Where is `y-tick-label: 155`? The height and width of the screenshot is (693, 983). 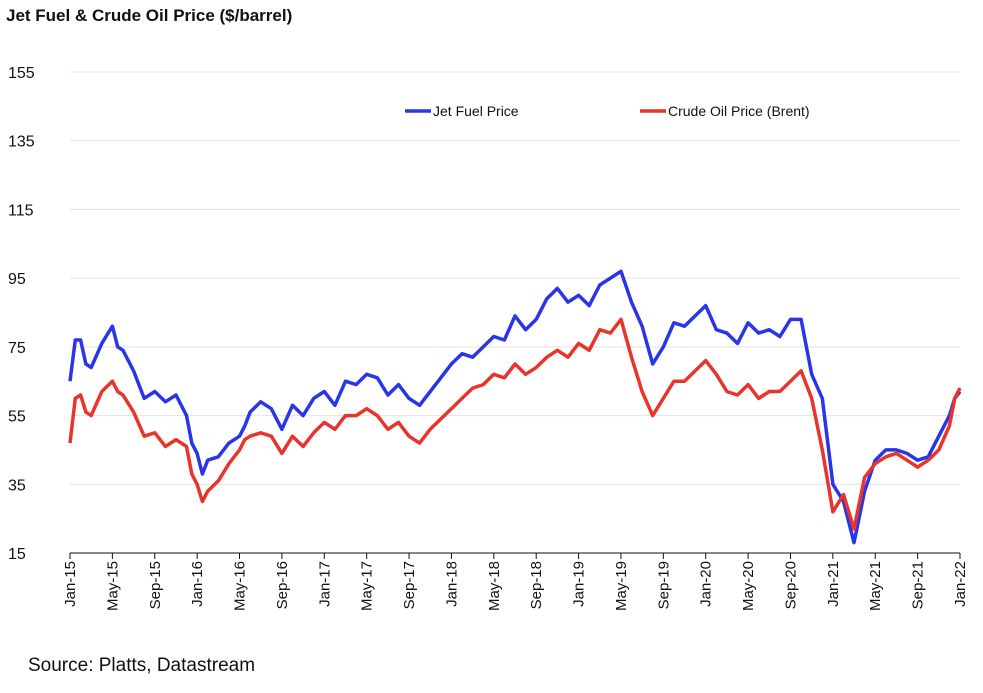
y-tick-label: 155 is located at coordinates (21, 73).